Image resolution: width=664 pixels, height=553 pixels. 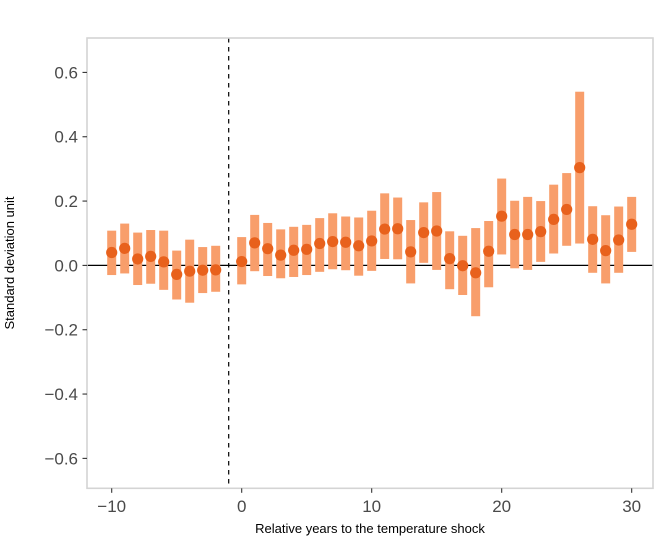 What do you see at coordinates (61, 394) in the screenshot?
I see `y-tick-label: −0.4` at bounding box center [61, 394].